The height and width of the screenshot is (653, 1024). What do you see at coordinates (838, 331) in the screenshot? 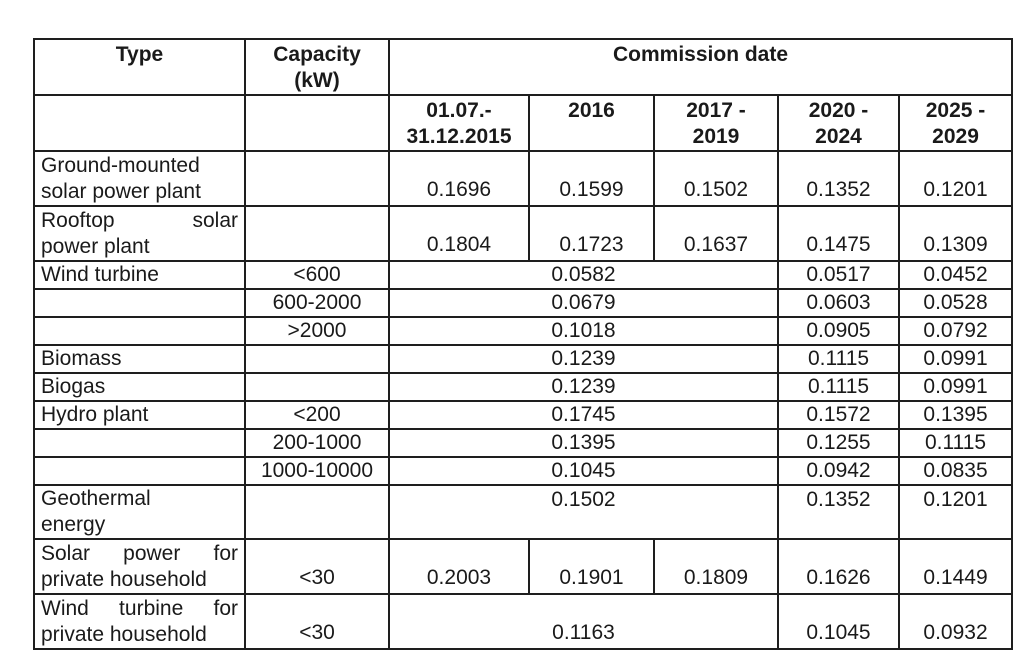
I see `cell-value: 0.0905` at bounding box center [838, 331].